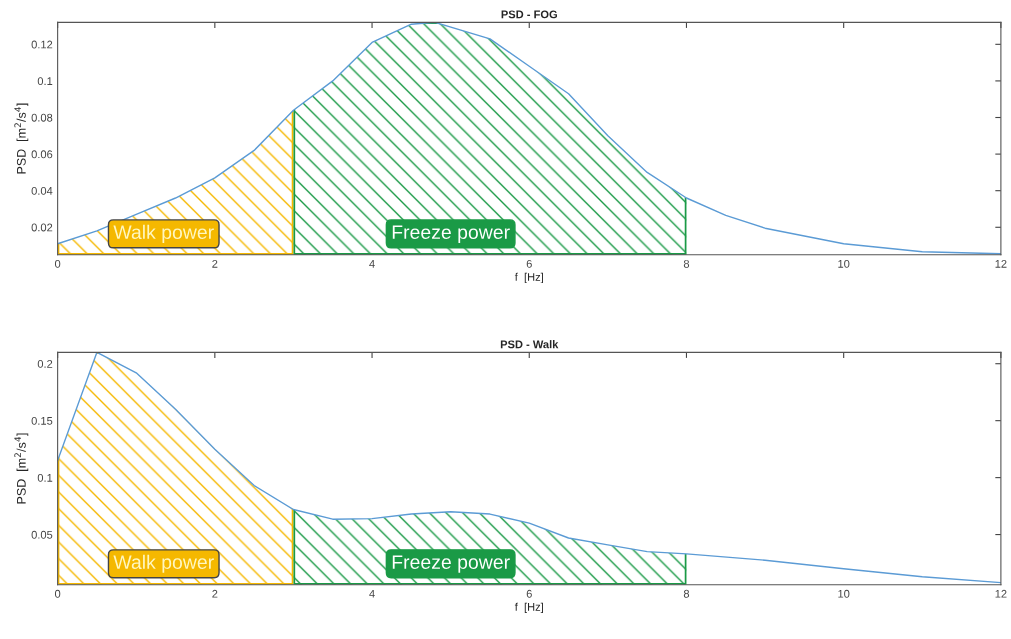  What do you see at coordinates (42, 154) in the screenshot?
I see `y-tick-label: 0.06` at bounding box center [42, 154].